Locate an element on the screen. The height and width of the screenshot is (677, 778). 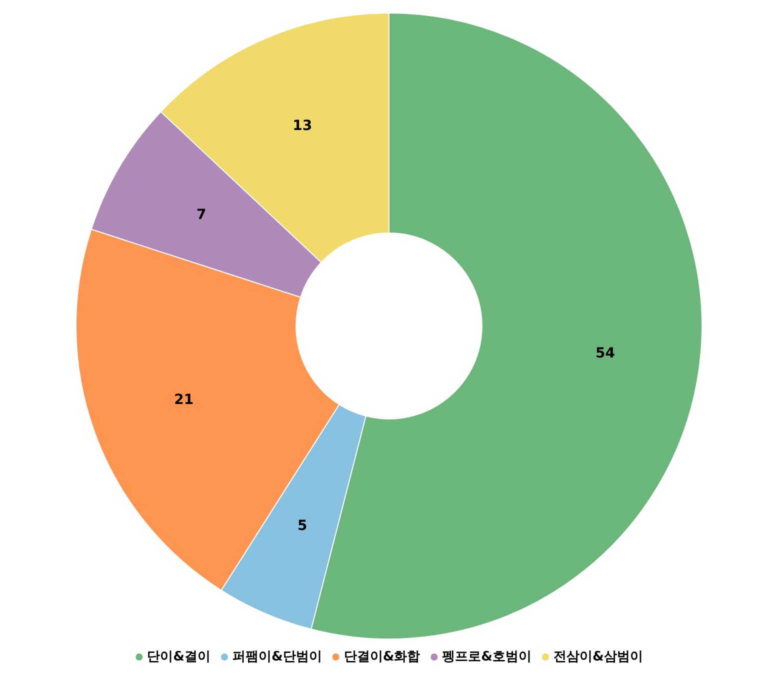
data-label: 13 is located at coordinates (302, 126).